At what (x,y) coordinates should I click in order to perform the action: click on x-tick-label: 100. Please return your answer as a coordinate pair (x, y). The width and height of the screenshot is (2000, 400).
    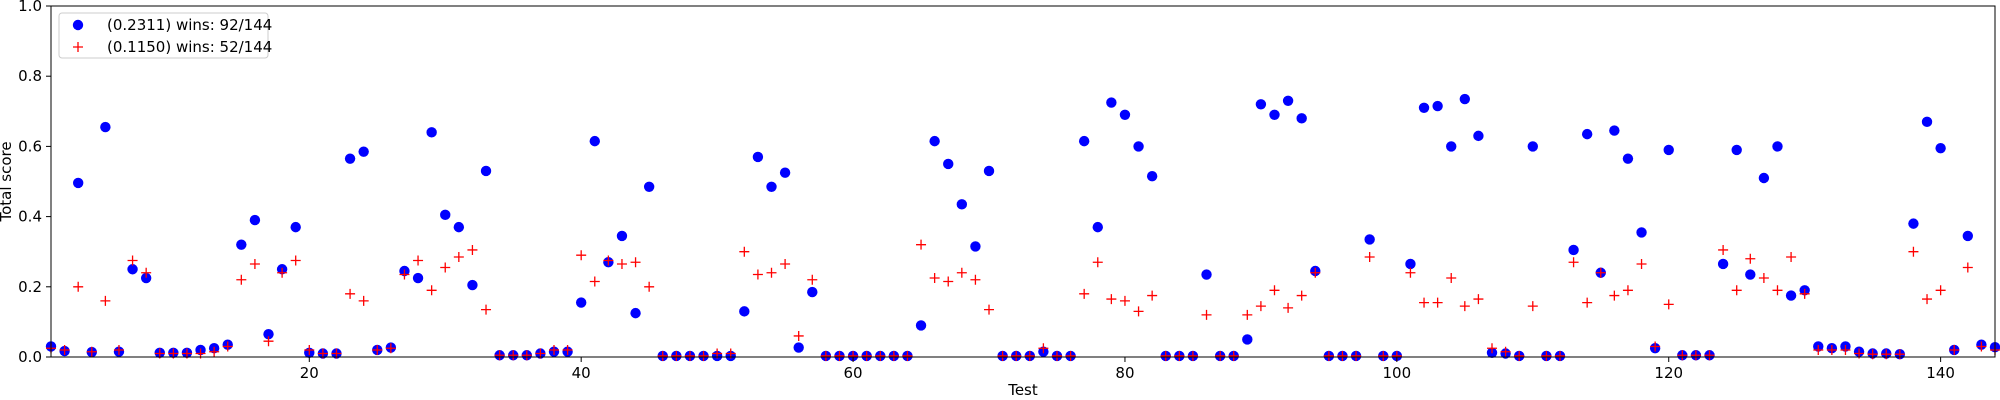
    Looking at the image, I should click on (1397, 373).